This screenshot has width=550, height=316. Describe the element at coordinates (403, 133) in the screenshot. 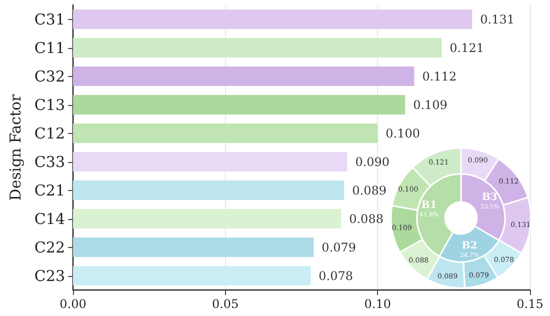

I see `data-label: 0.100` at that location.